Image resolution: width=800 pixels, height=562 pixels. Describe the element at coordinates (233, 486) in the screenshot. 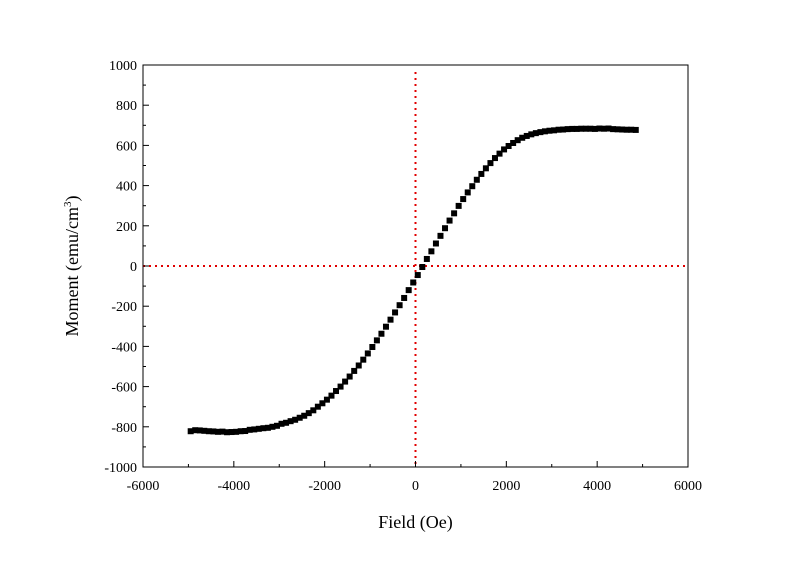

I see `x-tick-label: -4000` at that location.